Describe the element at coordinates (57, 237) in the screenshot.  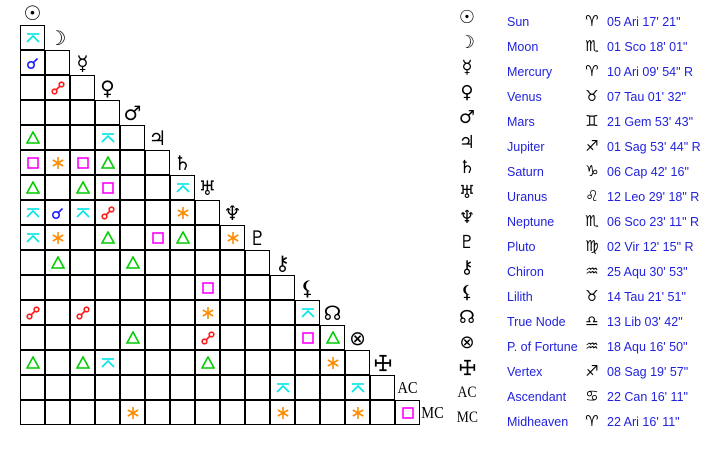
I see `aspect-cell-pluto-moon` at that location.